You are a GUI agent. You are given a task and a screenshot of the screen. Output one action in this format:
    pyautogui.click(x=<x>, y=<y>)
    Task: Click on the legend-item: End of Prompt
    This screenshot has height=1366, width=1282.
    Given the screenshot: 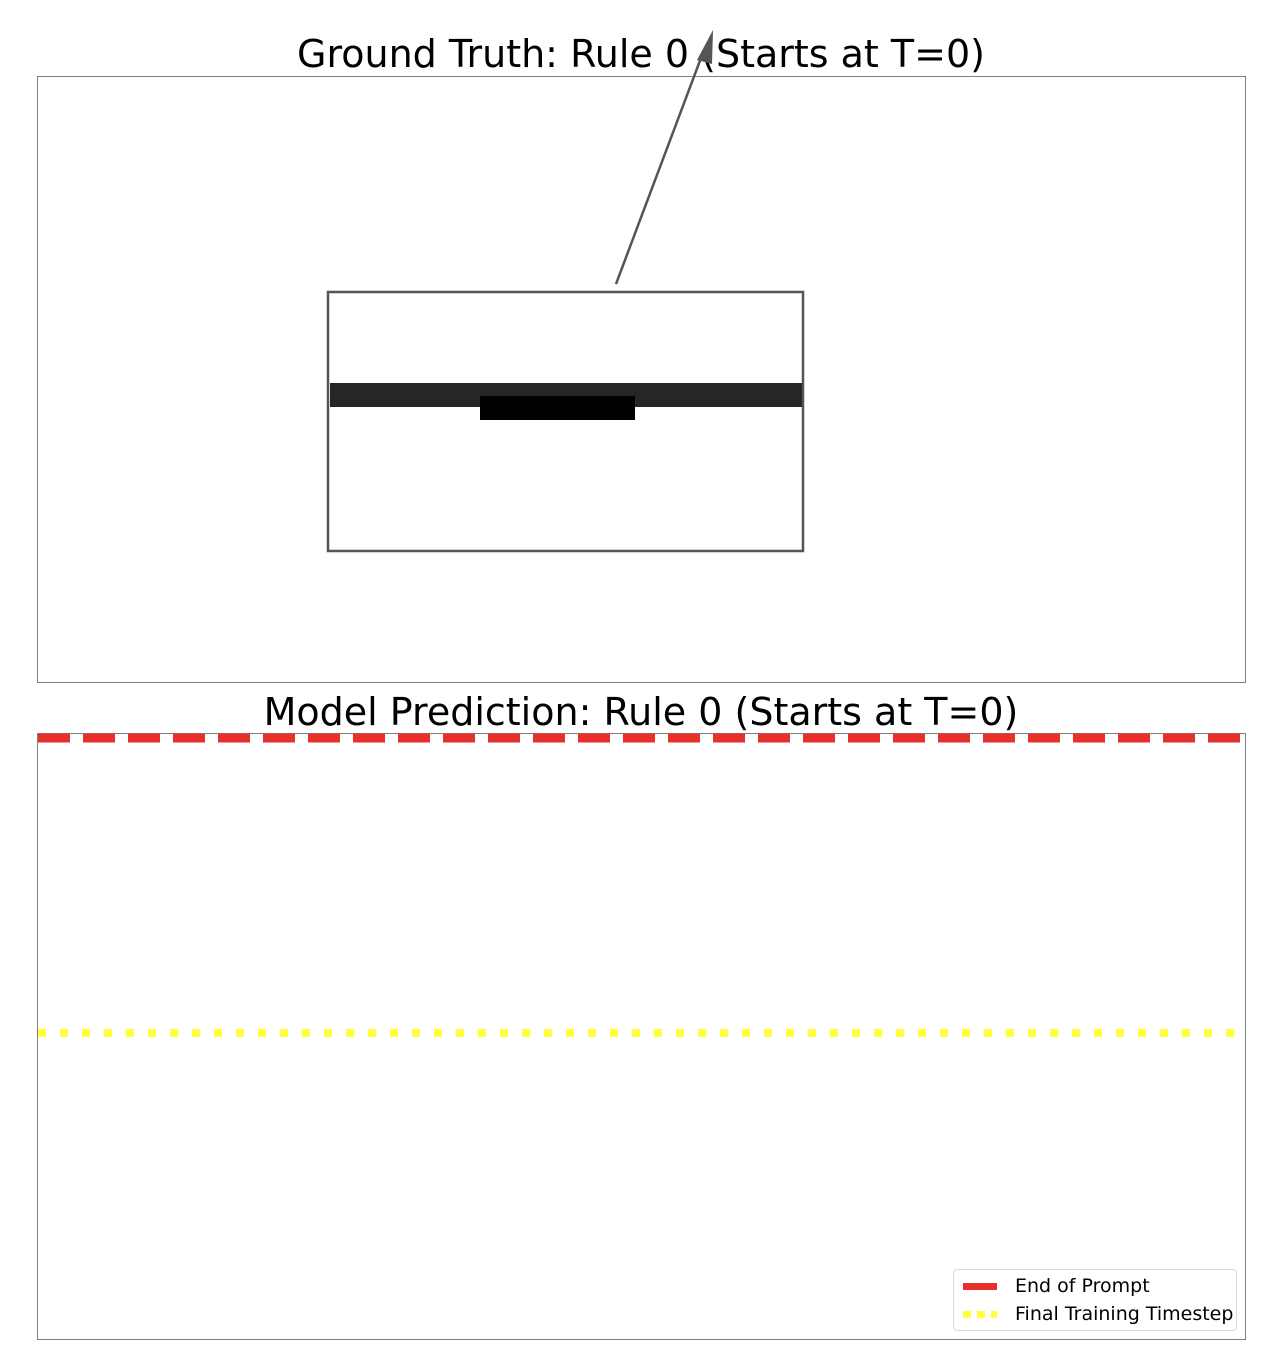 What is the action you would take?
    pyautogui.click(x=1095, y=1286)
    